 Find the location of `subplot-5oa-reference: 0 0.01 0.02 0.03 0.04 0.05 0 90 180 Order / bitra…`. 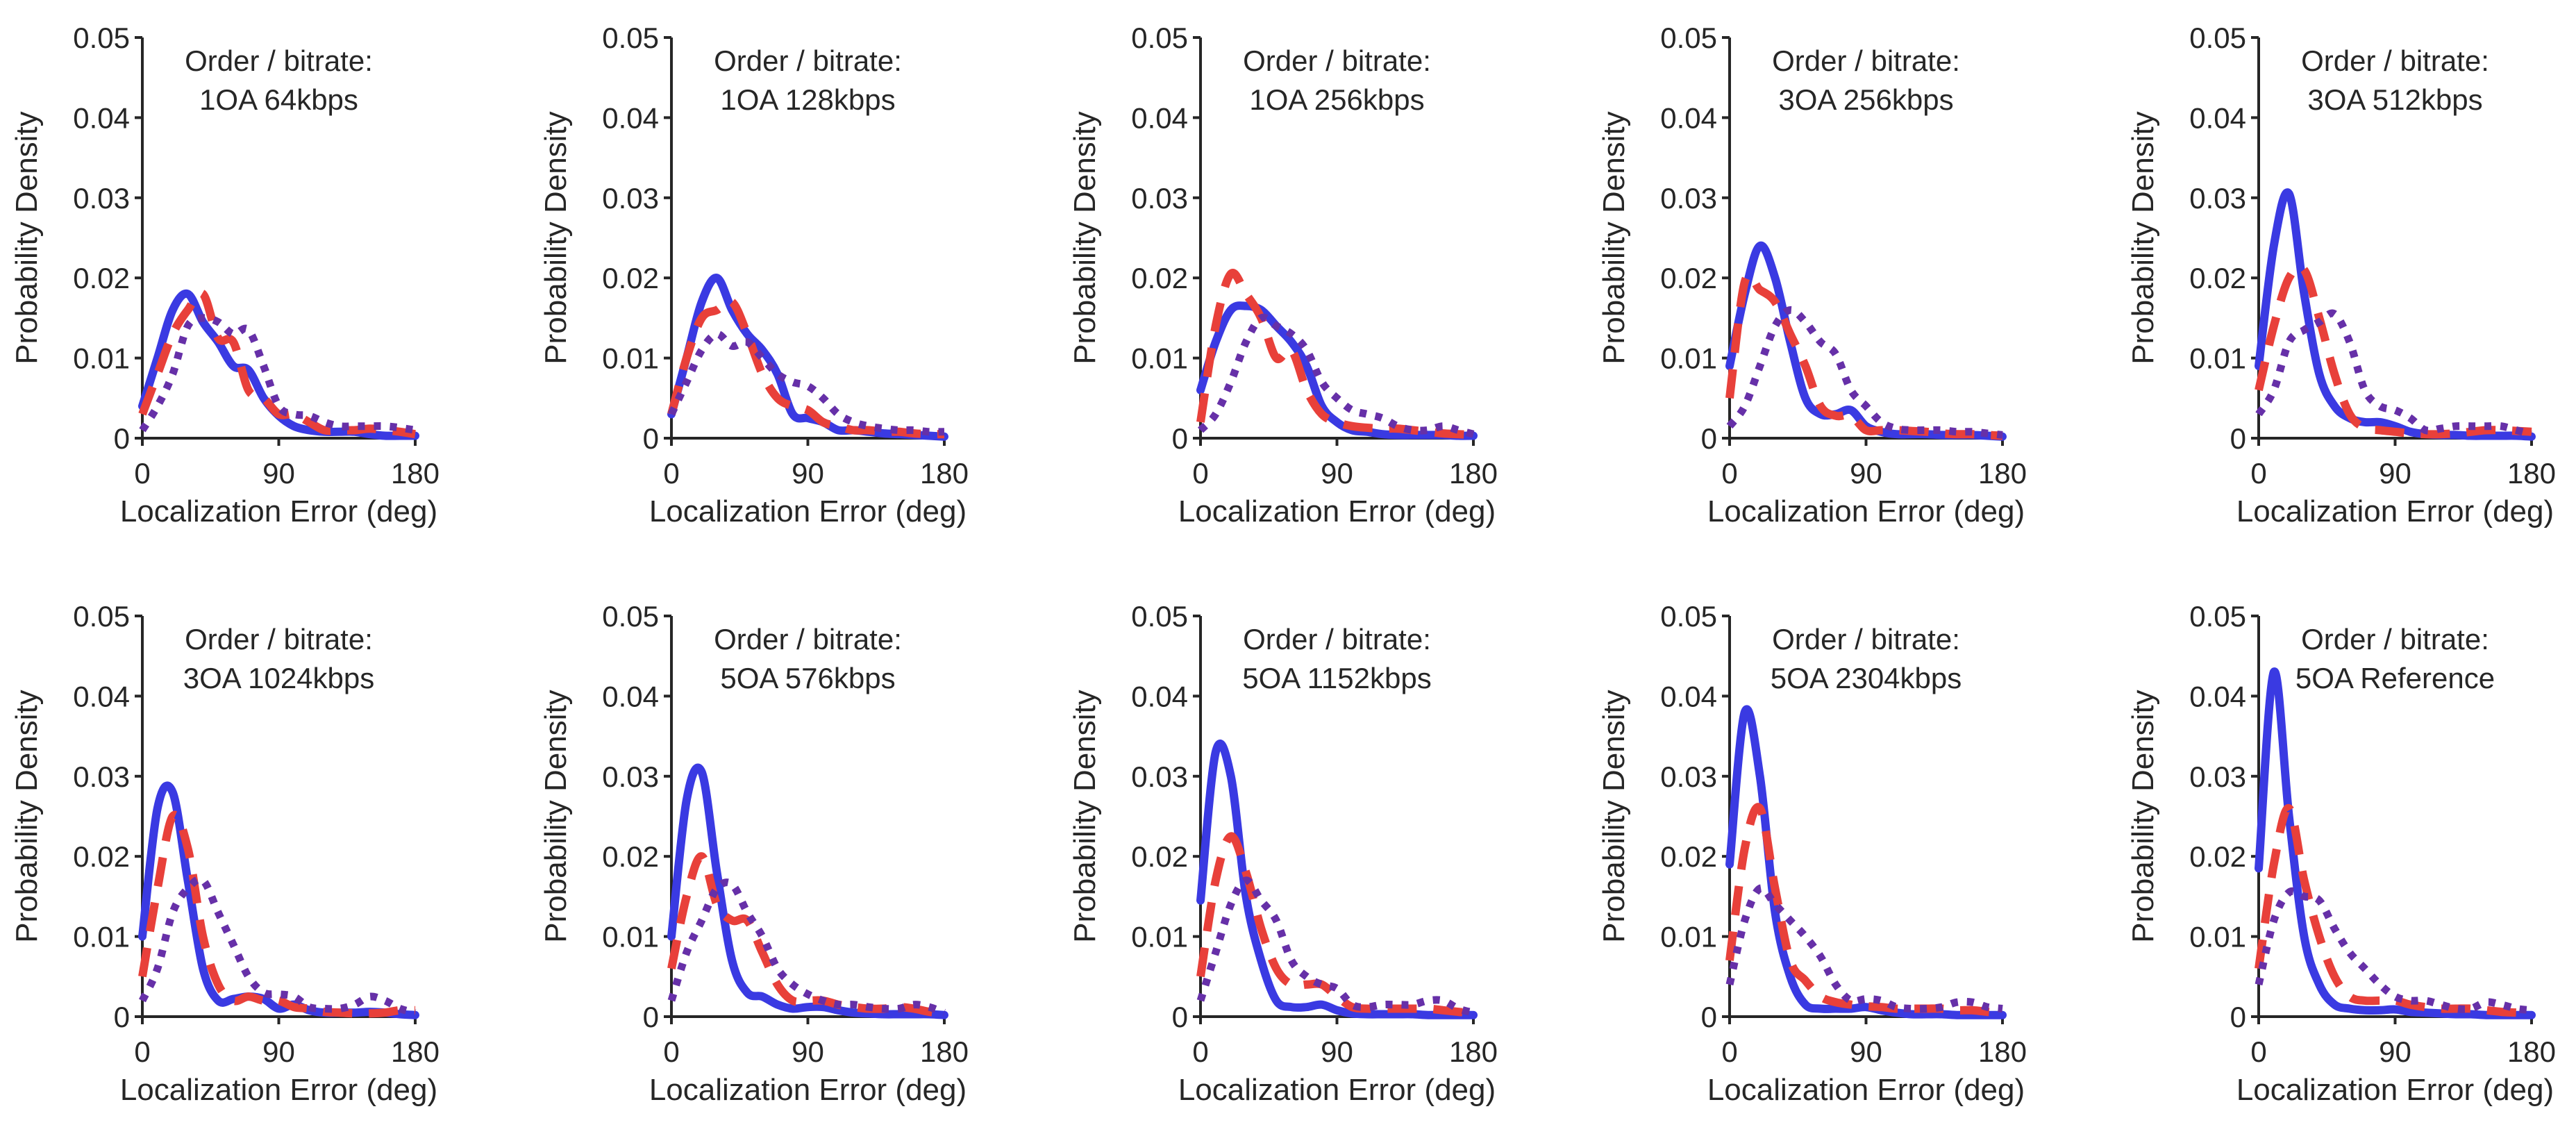

subplot-5oa-reference: 0 0.01 0.02 0.03 0.04 0.05 0 90 180 Order / bitra… is located at coordinates (2341, 853).